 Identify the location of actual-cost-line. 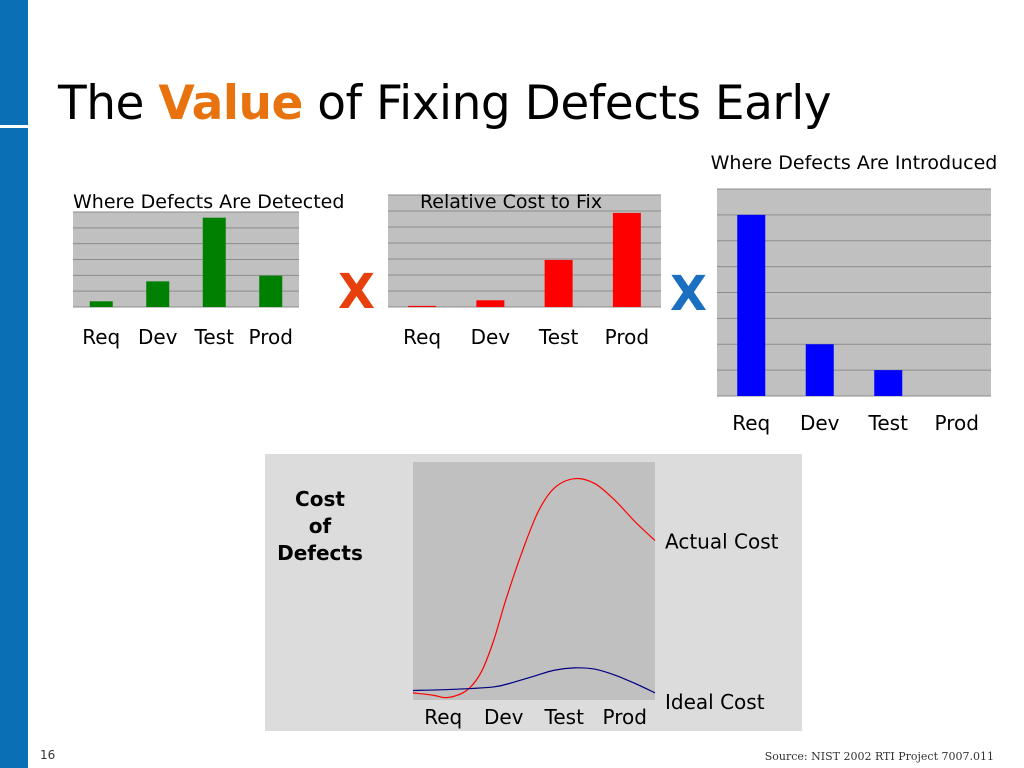
(534, 588).